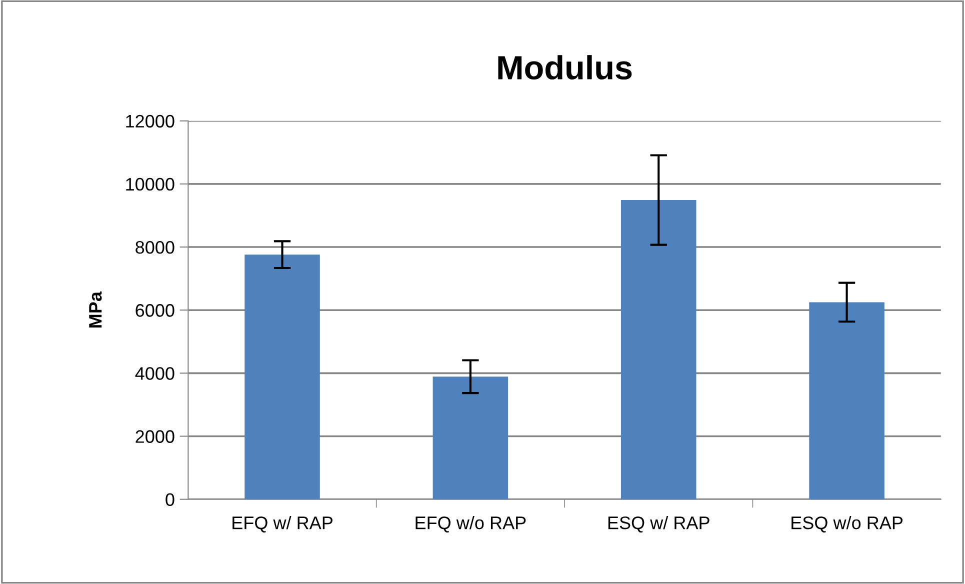  I want to click on y-tick-label: 6000, so click(155, 310).